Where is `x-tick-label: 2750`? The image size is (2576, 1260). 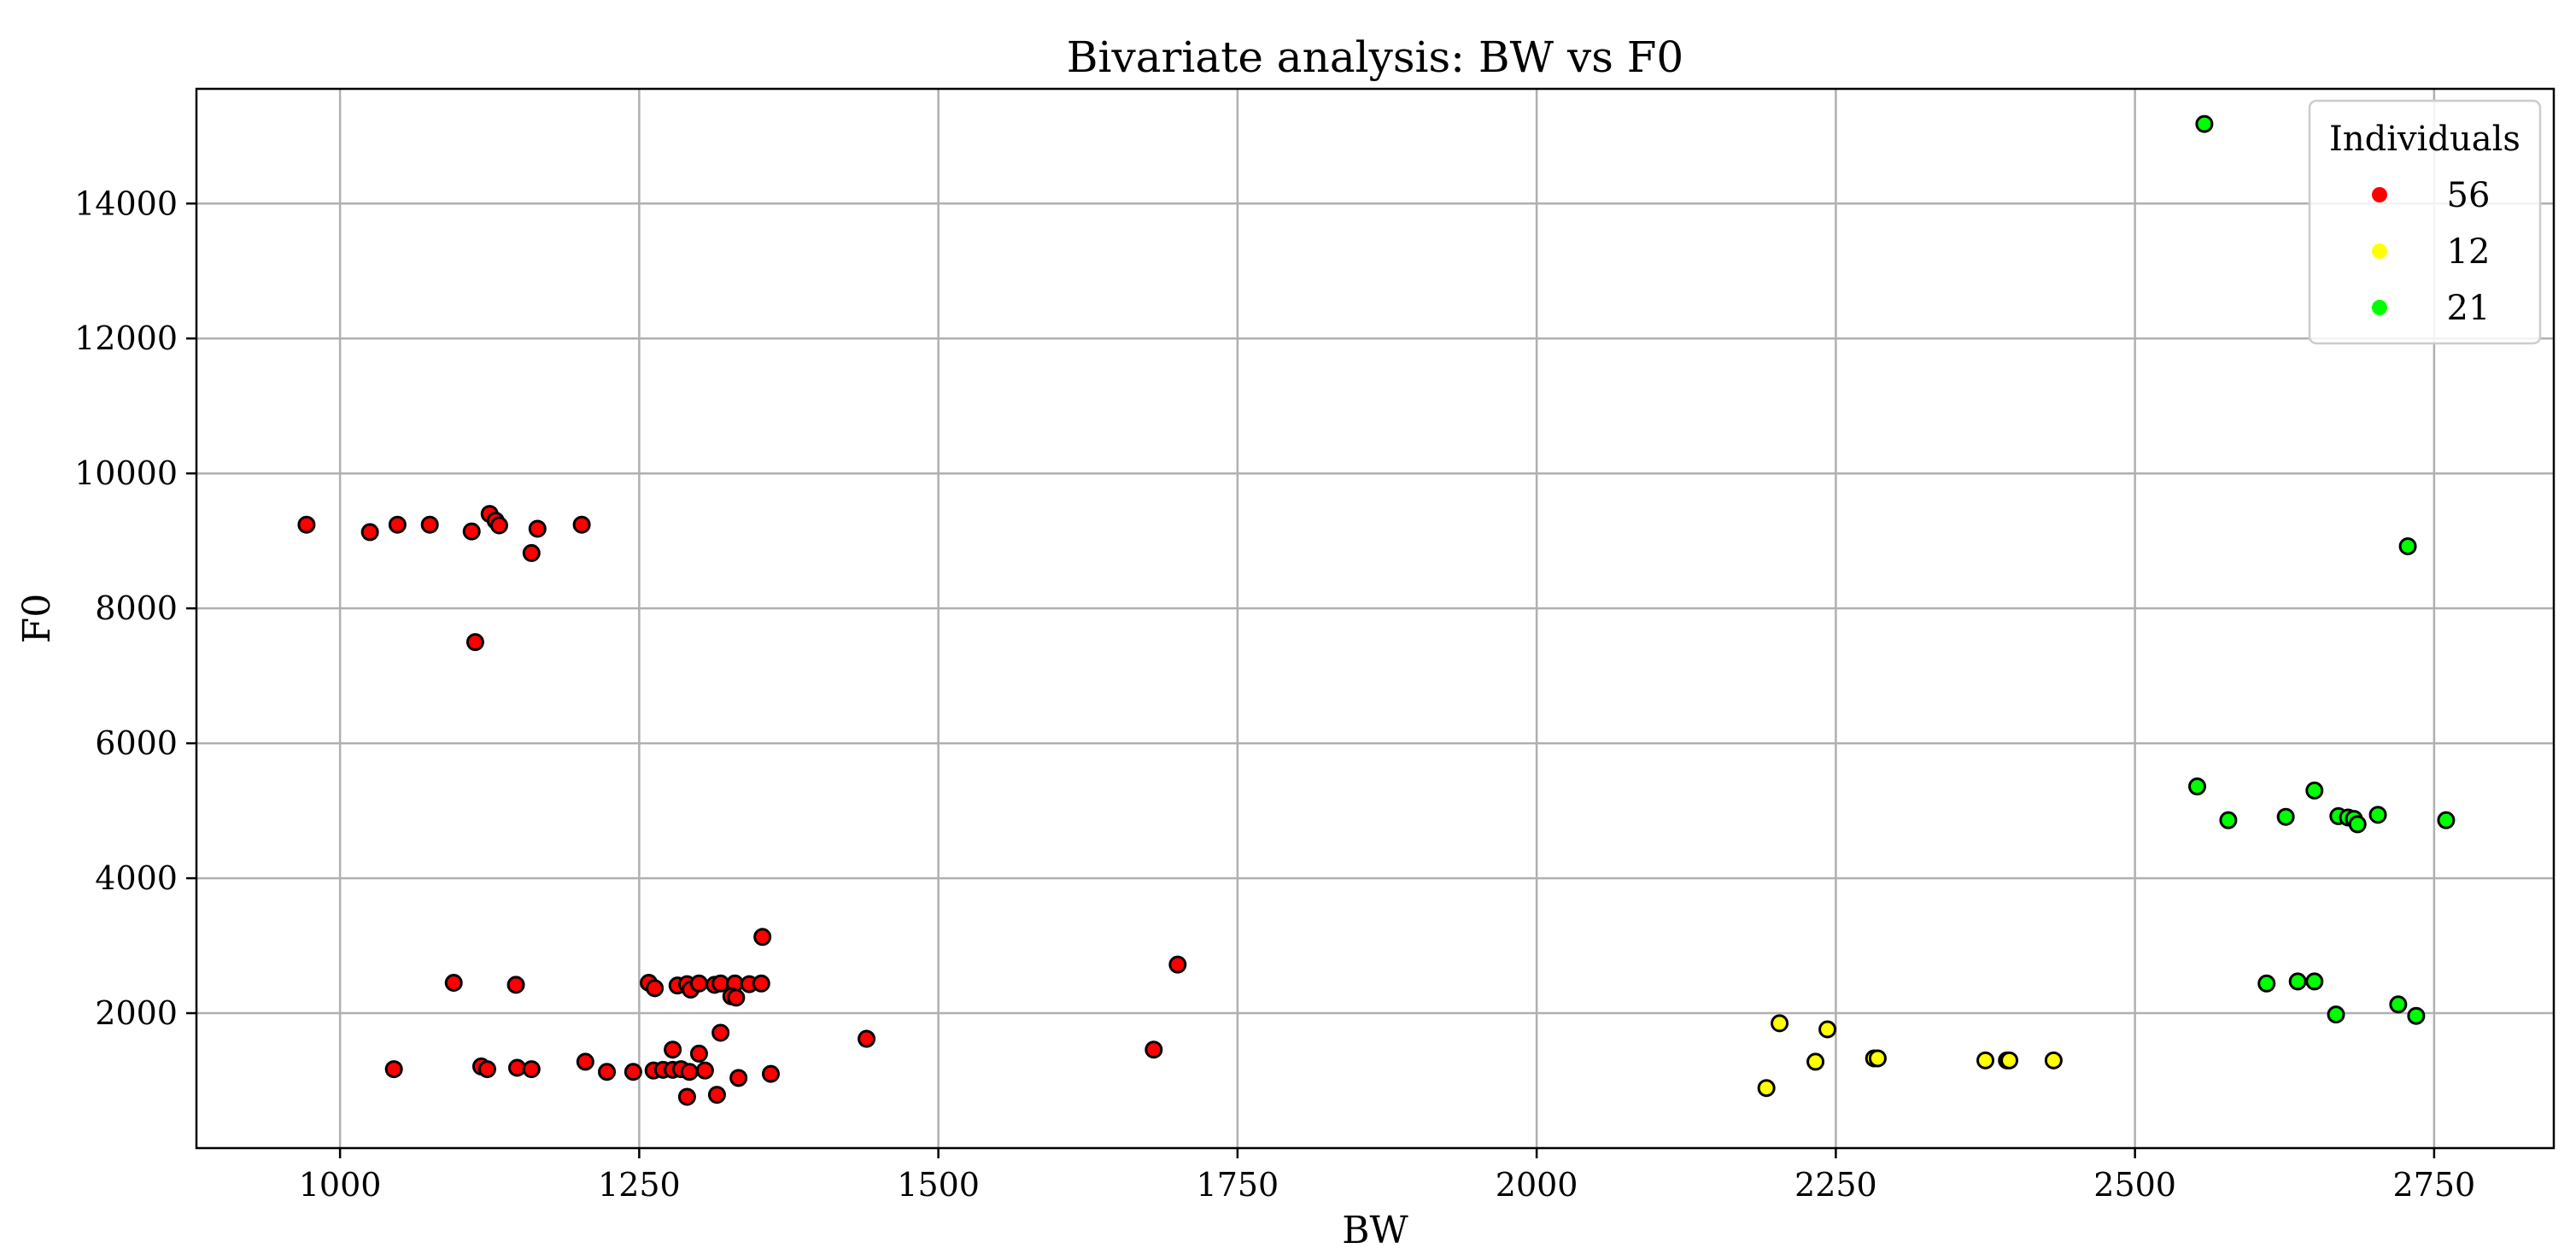
x-tick-label: 2750 is located at coordinates (2434, 1185).